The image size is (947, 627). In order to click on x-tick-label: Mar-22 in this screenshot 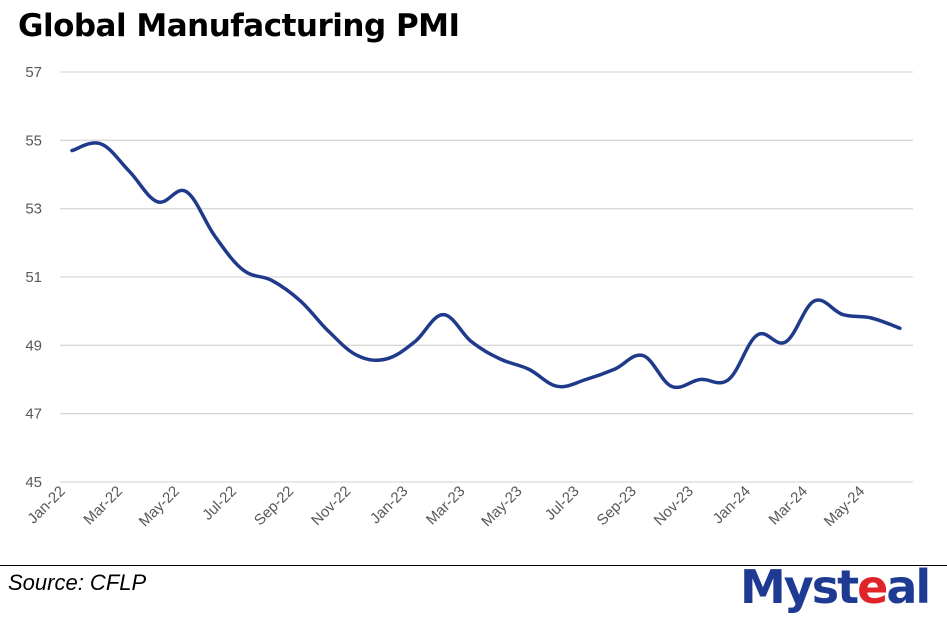, I will do `click(103, 506)`.